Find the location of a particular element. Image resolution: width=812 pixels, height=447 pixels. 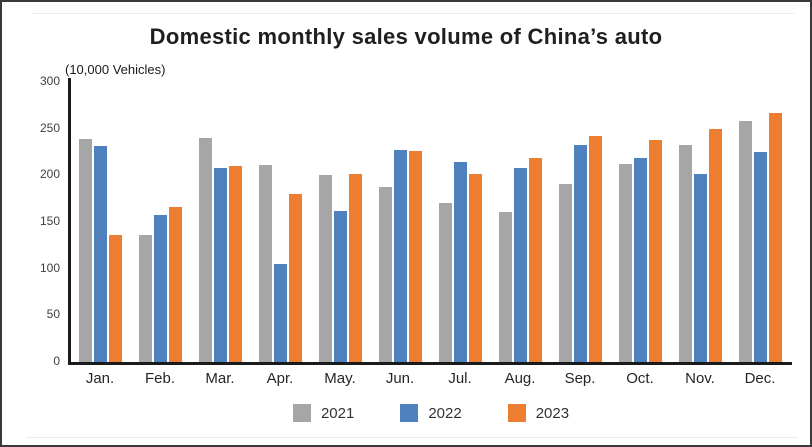

bar-group-nov is located at coordinates (700, 222).